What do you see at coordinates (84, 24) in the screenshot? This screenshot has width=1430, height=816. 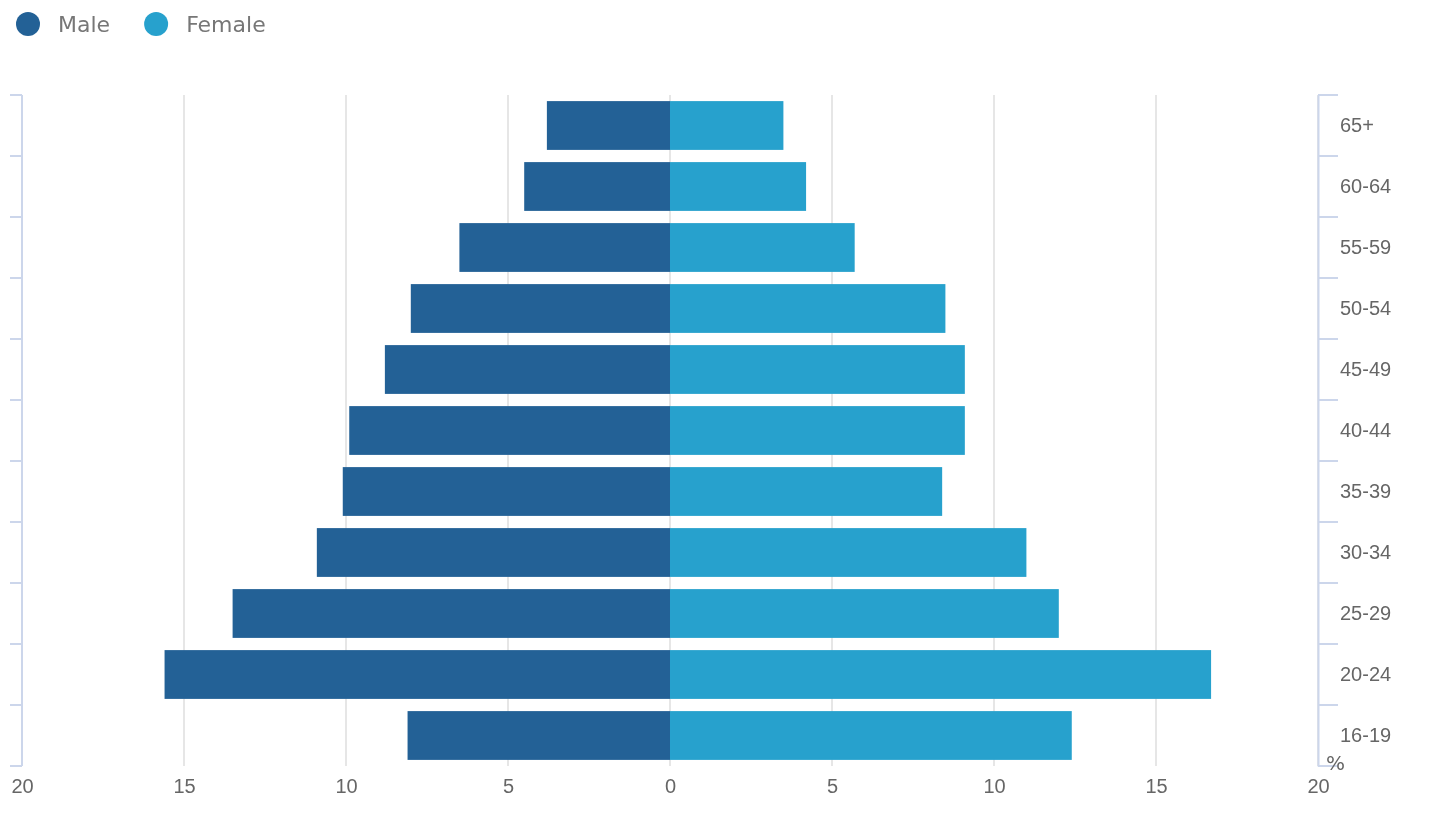 I see `legend-label: Male` at bounding box center [84, 24].